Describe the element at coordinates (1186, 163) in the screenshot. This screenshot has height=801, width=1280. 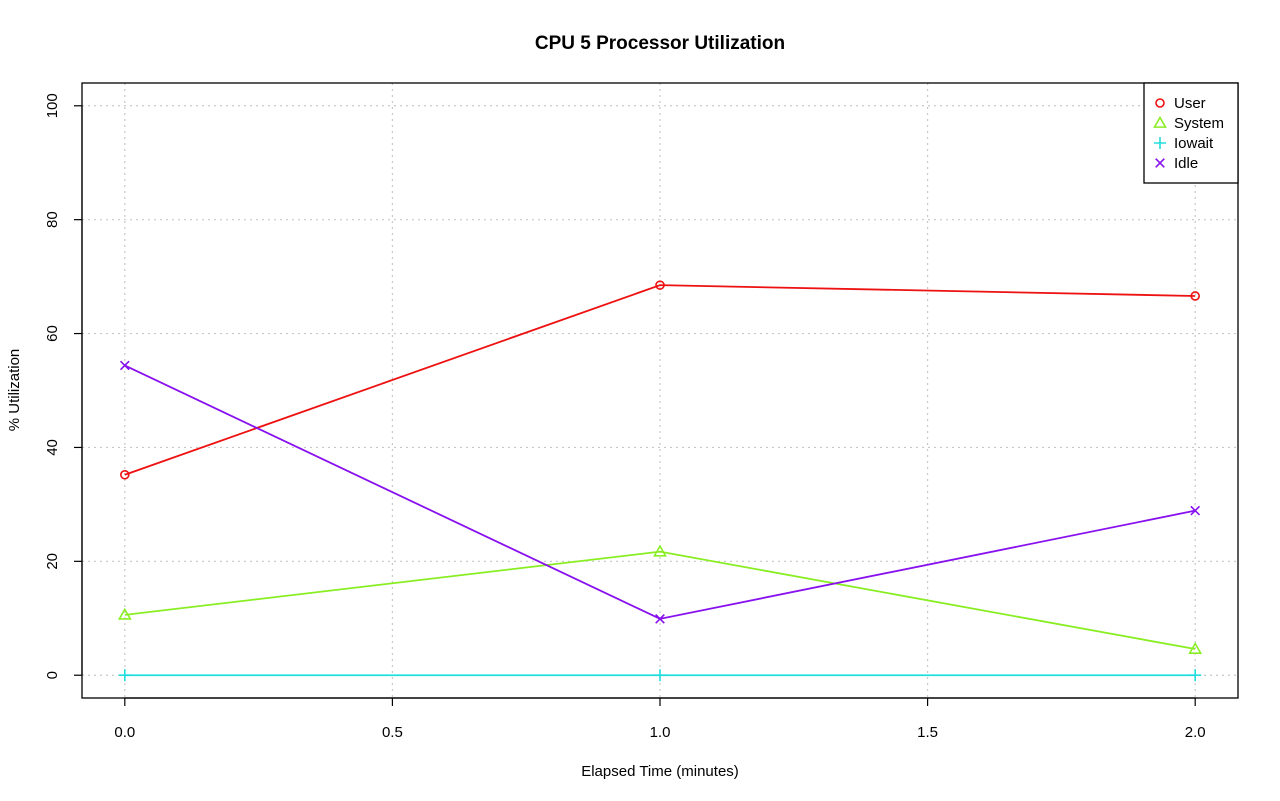
I see `legend-label-idle: Idle` at that location.